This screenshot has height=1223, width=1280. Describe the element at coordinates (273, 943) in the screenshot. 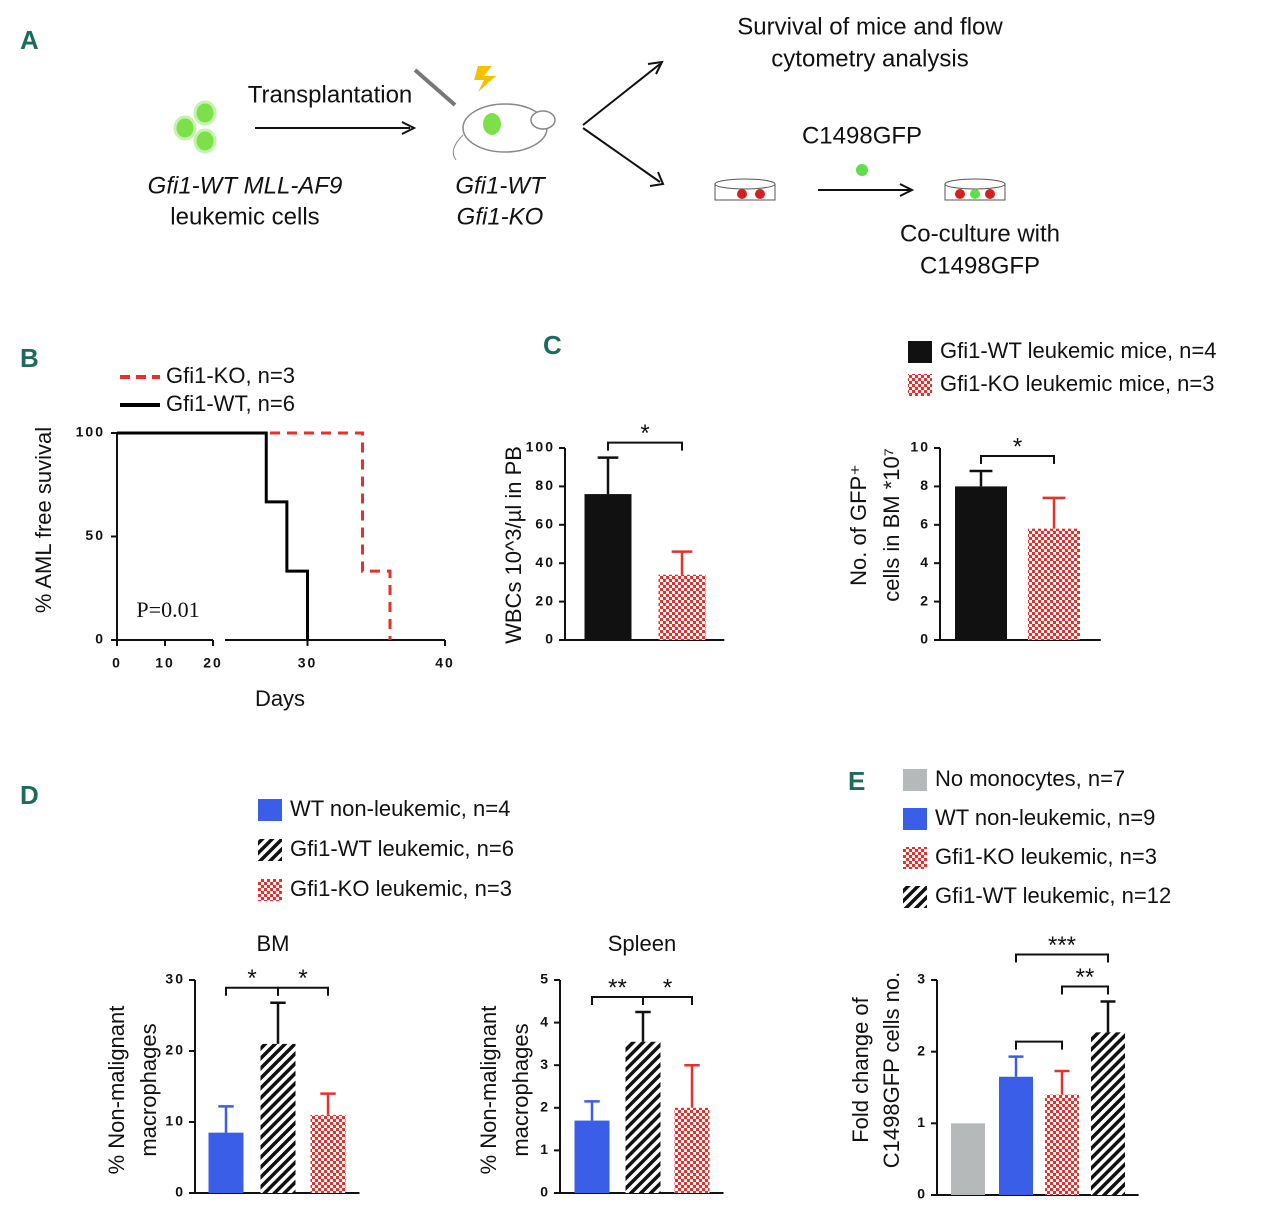

I see `chart-title: BM` at that location.